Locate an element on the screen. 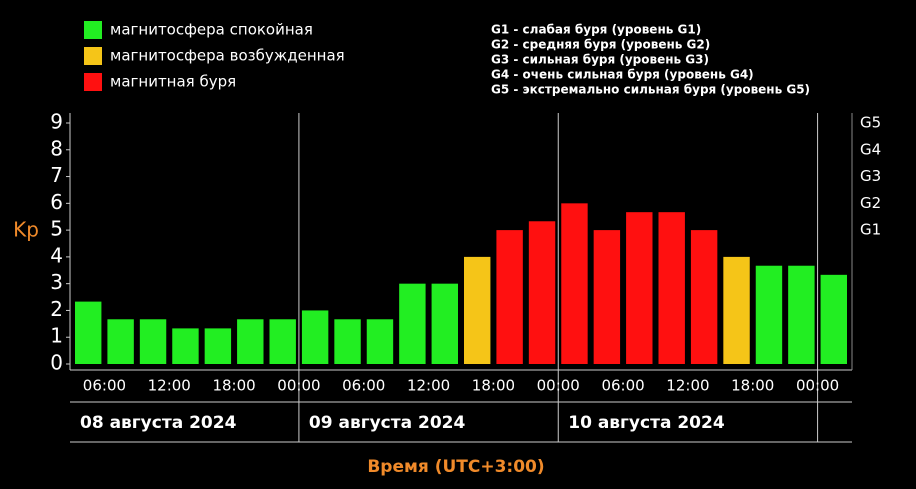 The width and height of the screenshot is (916, 489). day-label: 08 августа 2024 is located at coordinates (158, 423).